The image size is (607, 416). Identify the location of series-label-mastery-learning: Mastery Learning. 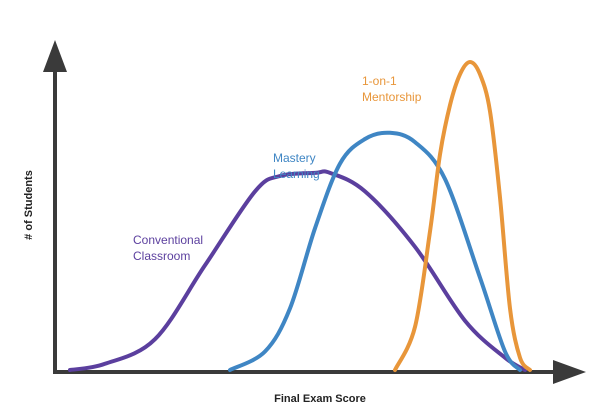
(296, 166).